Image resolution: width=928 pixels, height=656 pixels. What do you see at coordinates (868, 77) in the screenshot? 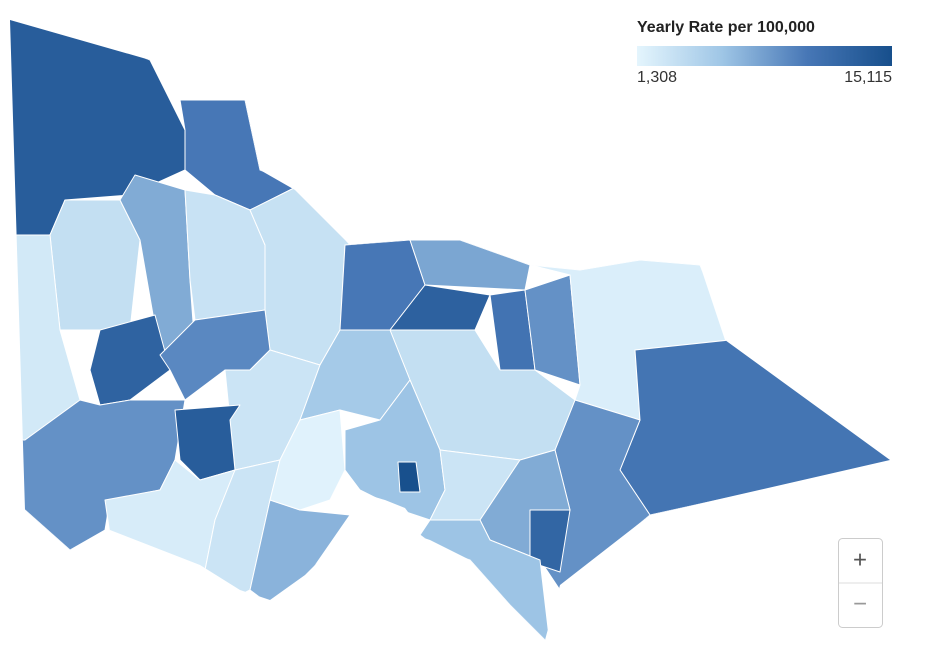
I see `legend-max-label: 15,115` at bounding box center [868, 77].